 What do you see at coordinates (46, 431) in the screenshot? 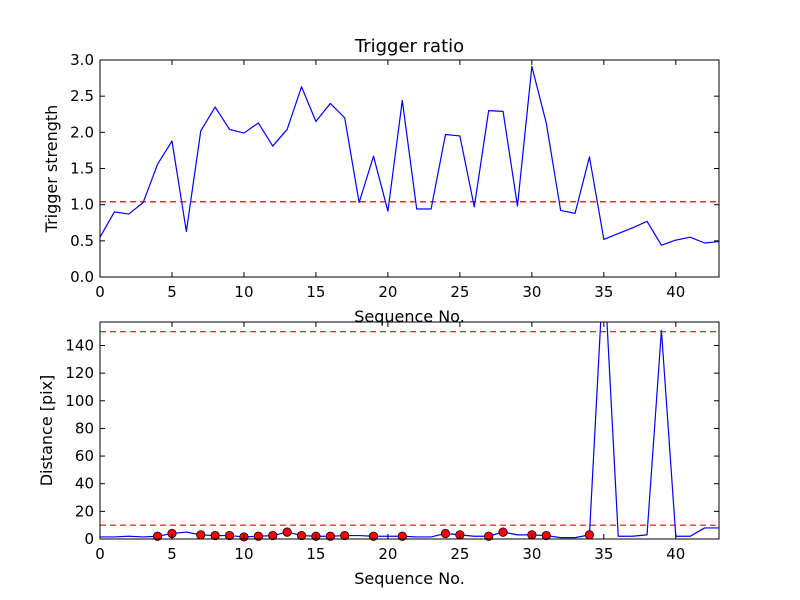
I see `y-axis-label: Distance [pix]` at bounding box center [46, 431].